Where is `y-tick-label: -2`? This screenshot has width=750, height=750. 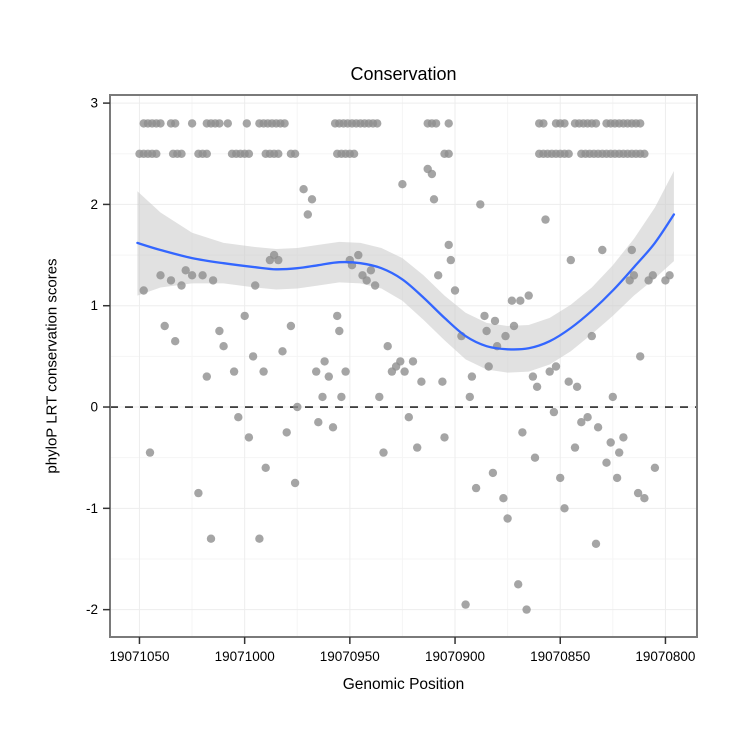 y-tick-label: -2 is located at coordinates (92, 609).